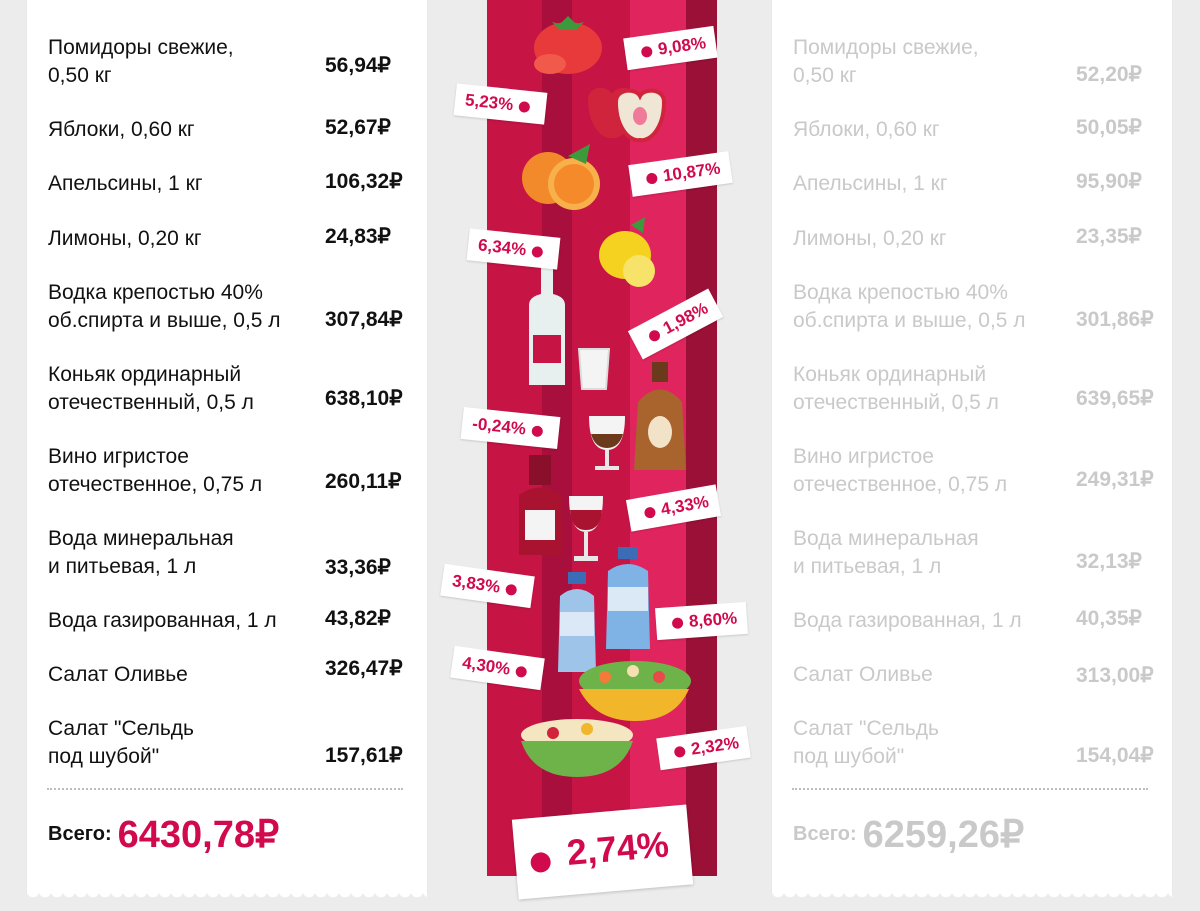  Describe the element at coordinates (1115, 479) in the screenshot. I see `item-price: 249,31₽` at that location.